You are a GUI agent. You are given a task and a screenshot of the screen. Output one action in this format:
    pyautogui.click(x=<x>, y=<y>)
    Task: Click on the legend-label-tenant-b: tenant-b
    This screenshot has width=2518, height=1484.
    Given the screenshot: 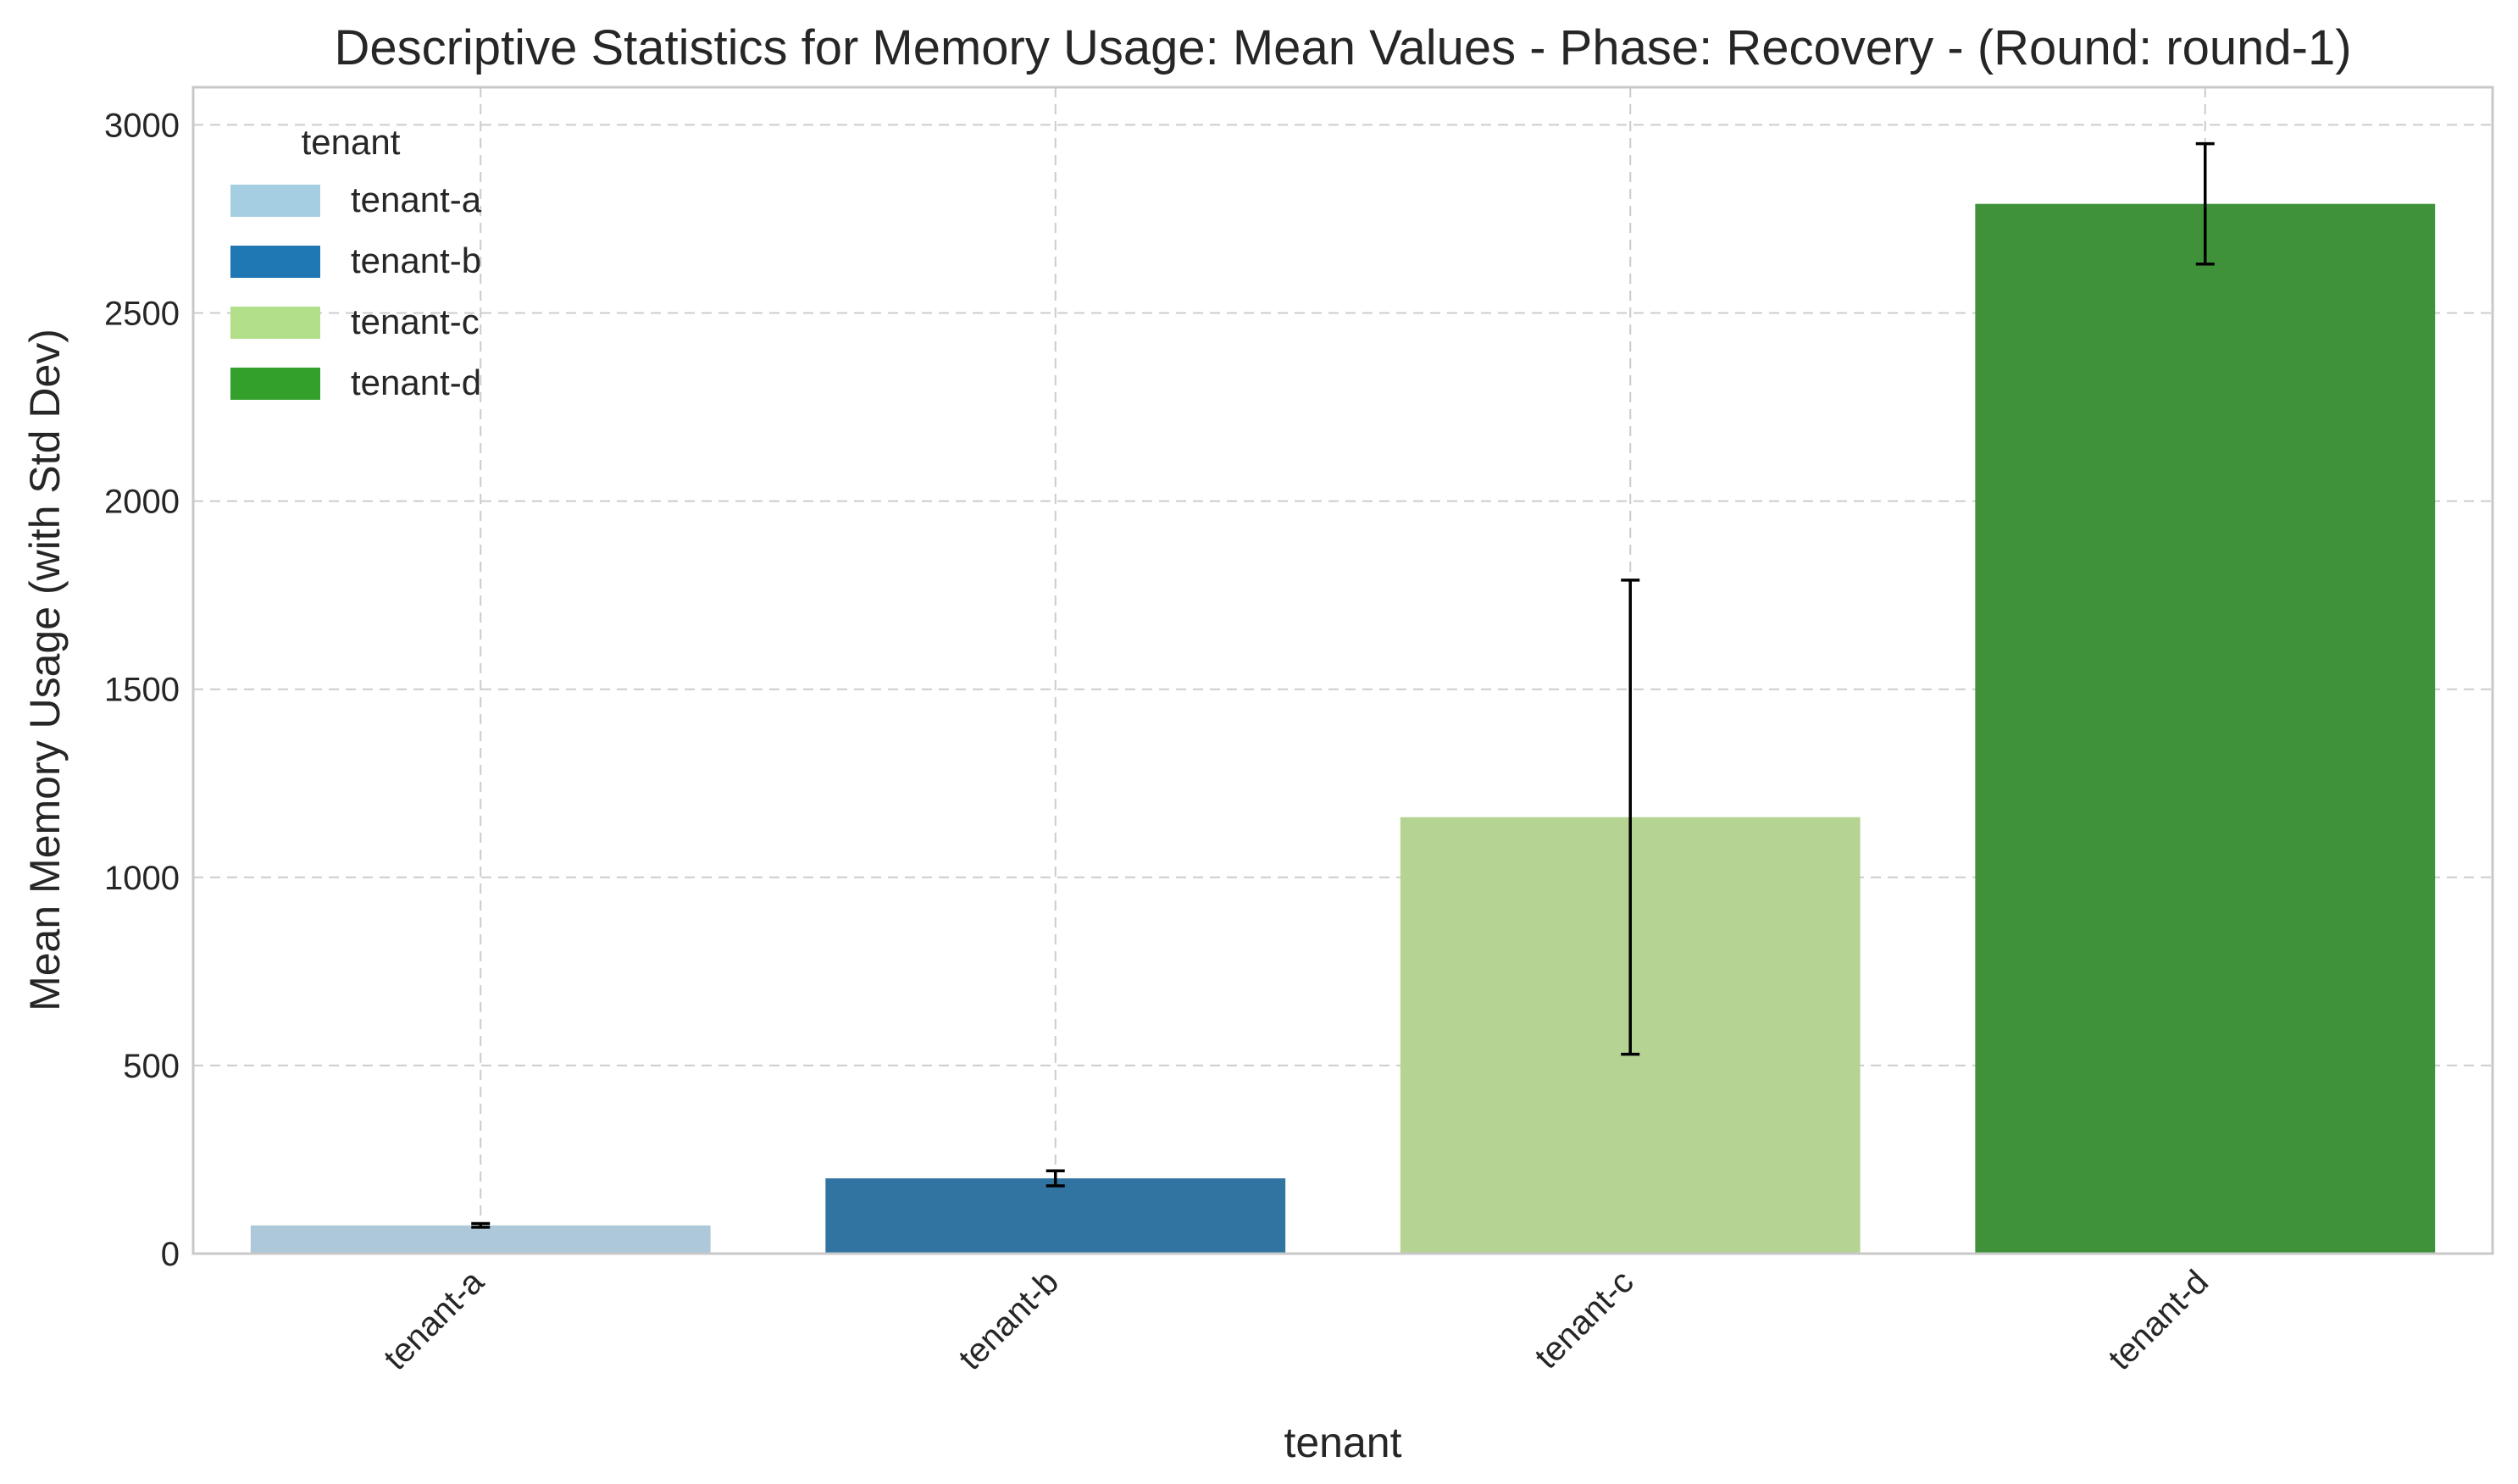 What is the action you would take?
    pyautogui.click(x=416, y=260)
    